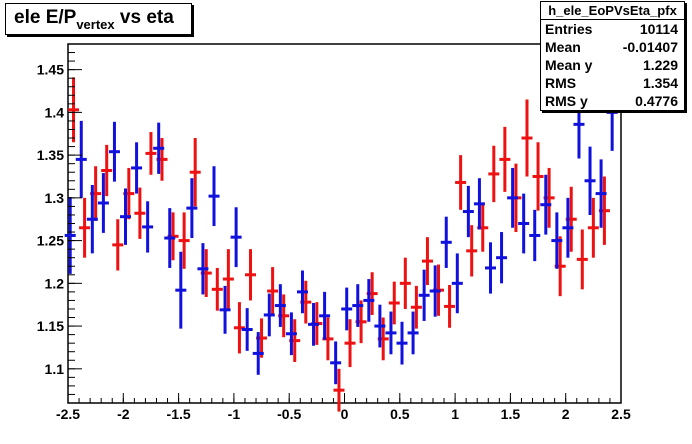 The width and height of the screenshot is (692, 444). I want to click on x-tick-label: -0.5, so click(289, 414).